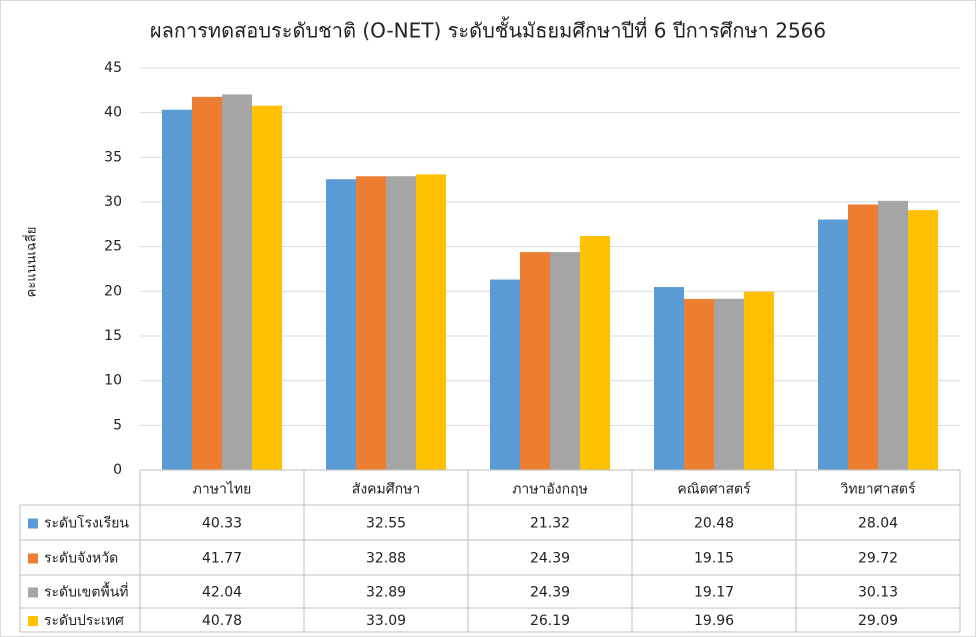  Describe the element at coordinates (714, 489) in the screenshot. I see `x-tick-label: คณิตศาสตร์` at that location.